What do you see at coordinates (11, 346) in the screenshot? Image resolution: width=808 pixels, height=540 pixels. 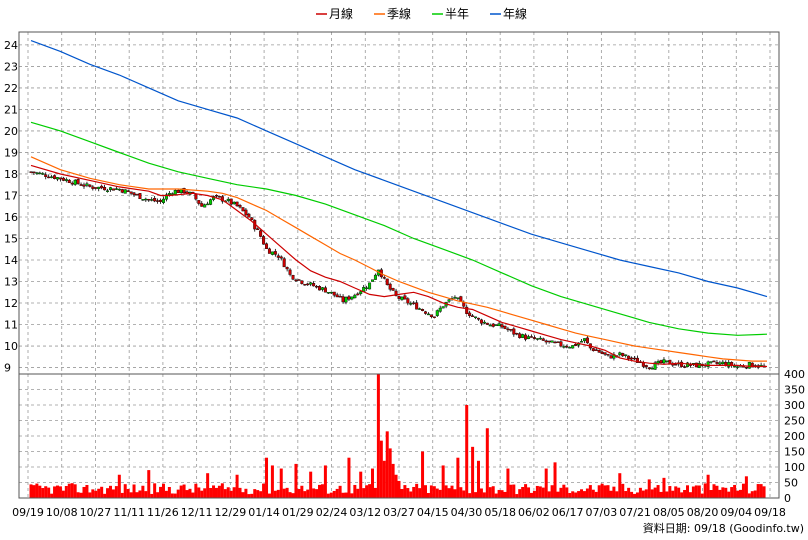 I see `price-tick-label-1: 10` at bounding box center [11, 346].